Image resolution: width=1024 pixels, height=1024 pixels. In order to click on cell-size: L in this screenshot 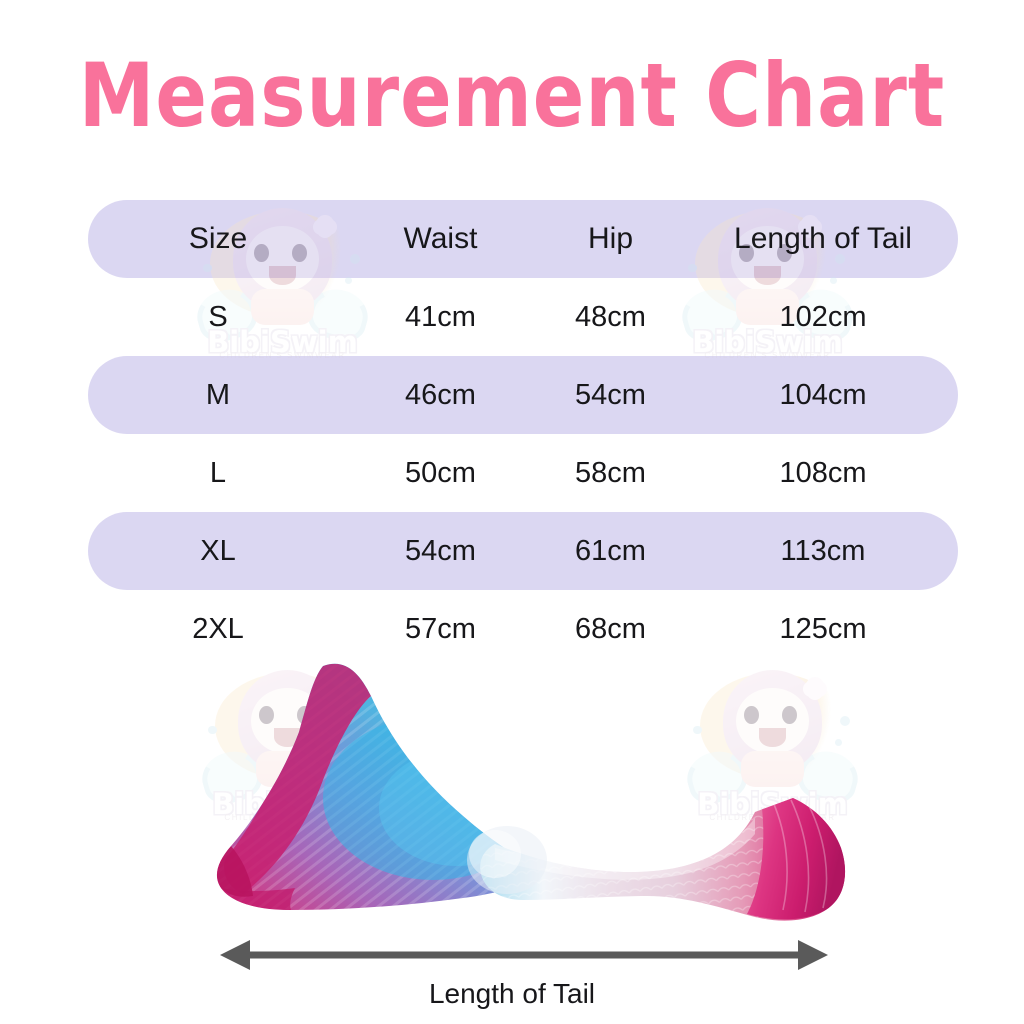, I will do `click(218, 472)`.